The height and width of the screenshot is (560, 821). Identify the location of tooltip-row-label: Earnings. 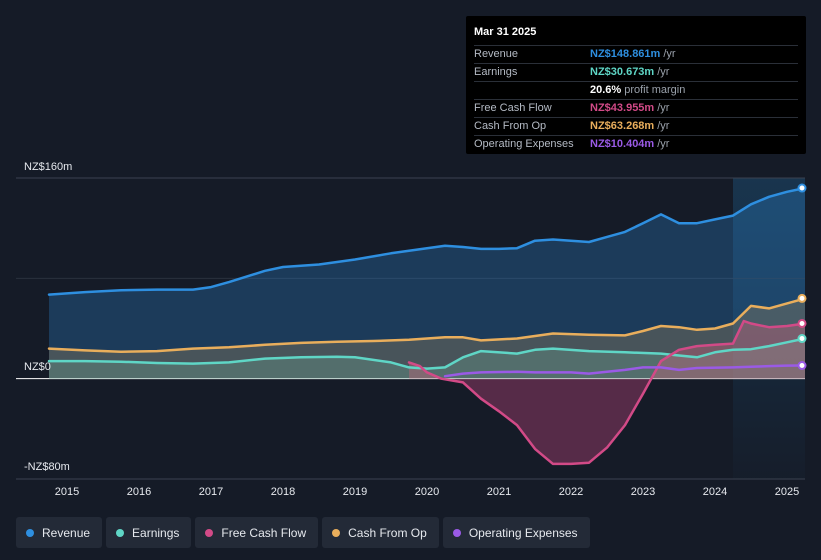
(496, 72).